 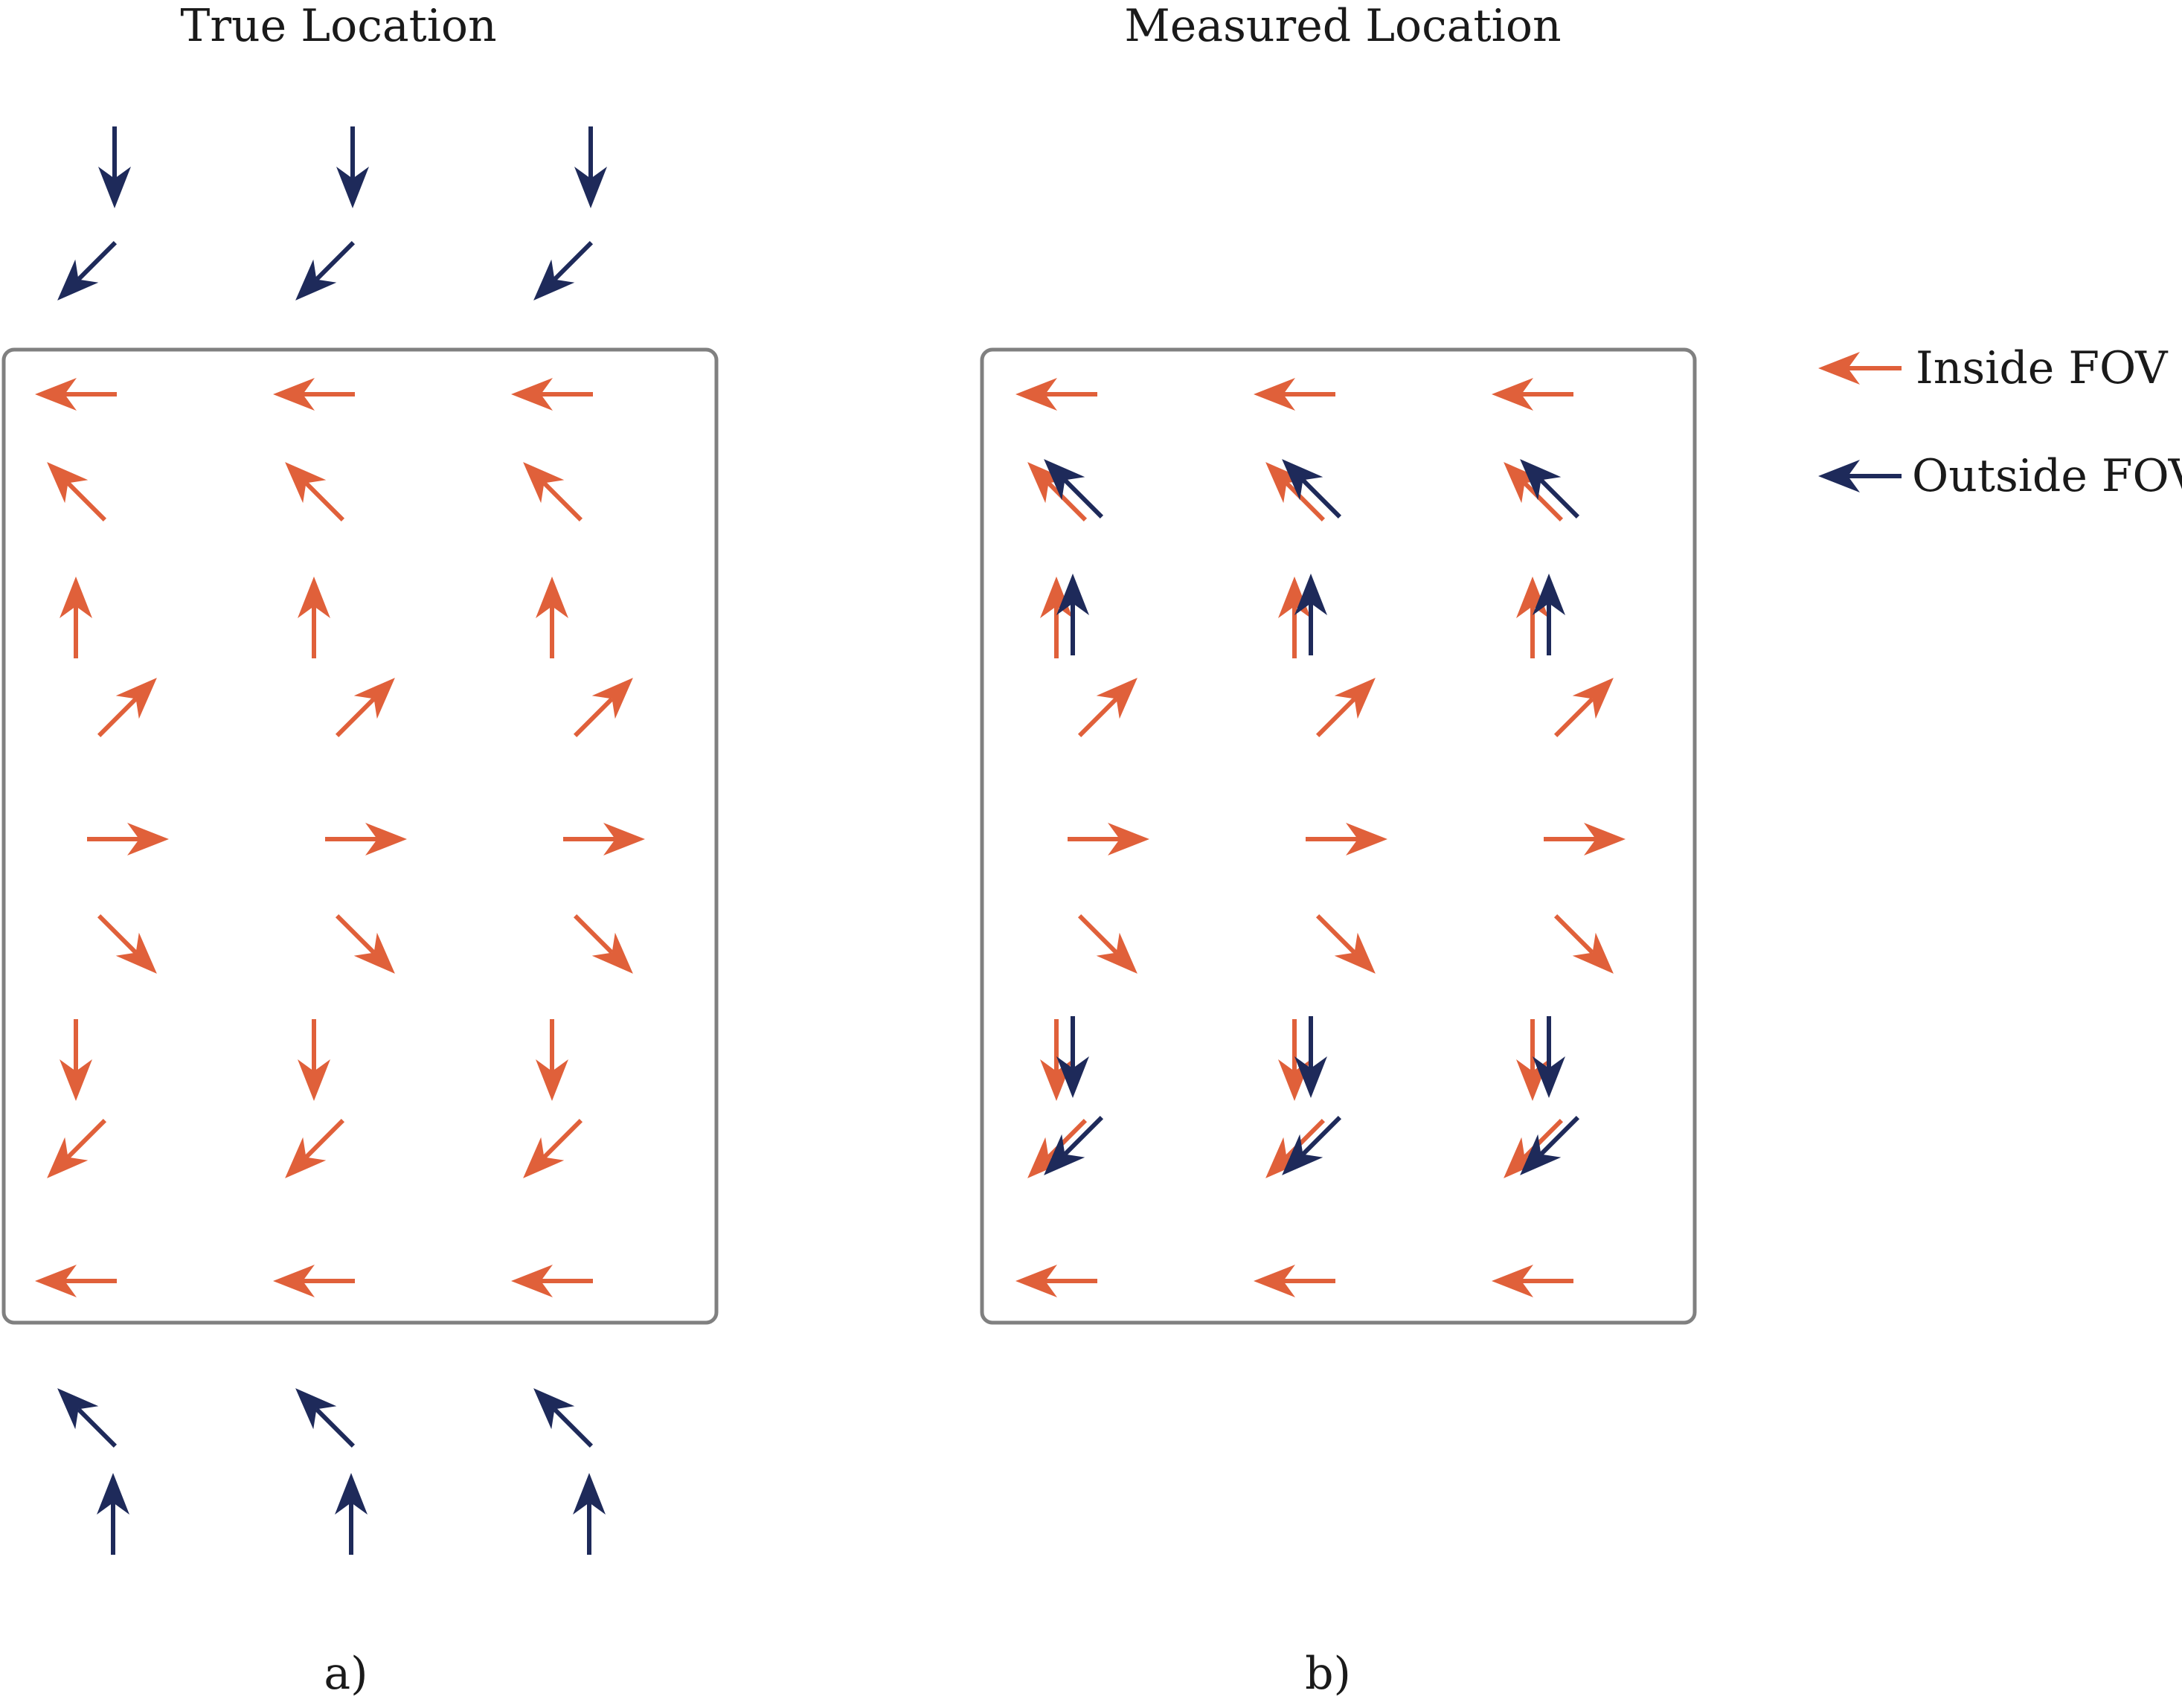 What do you see at coordinates (2042, 368) in the screenshot?
I see `legend-inside-label: Inside FOV` at bounding box center [2042, 368].